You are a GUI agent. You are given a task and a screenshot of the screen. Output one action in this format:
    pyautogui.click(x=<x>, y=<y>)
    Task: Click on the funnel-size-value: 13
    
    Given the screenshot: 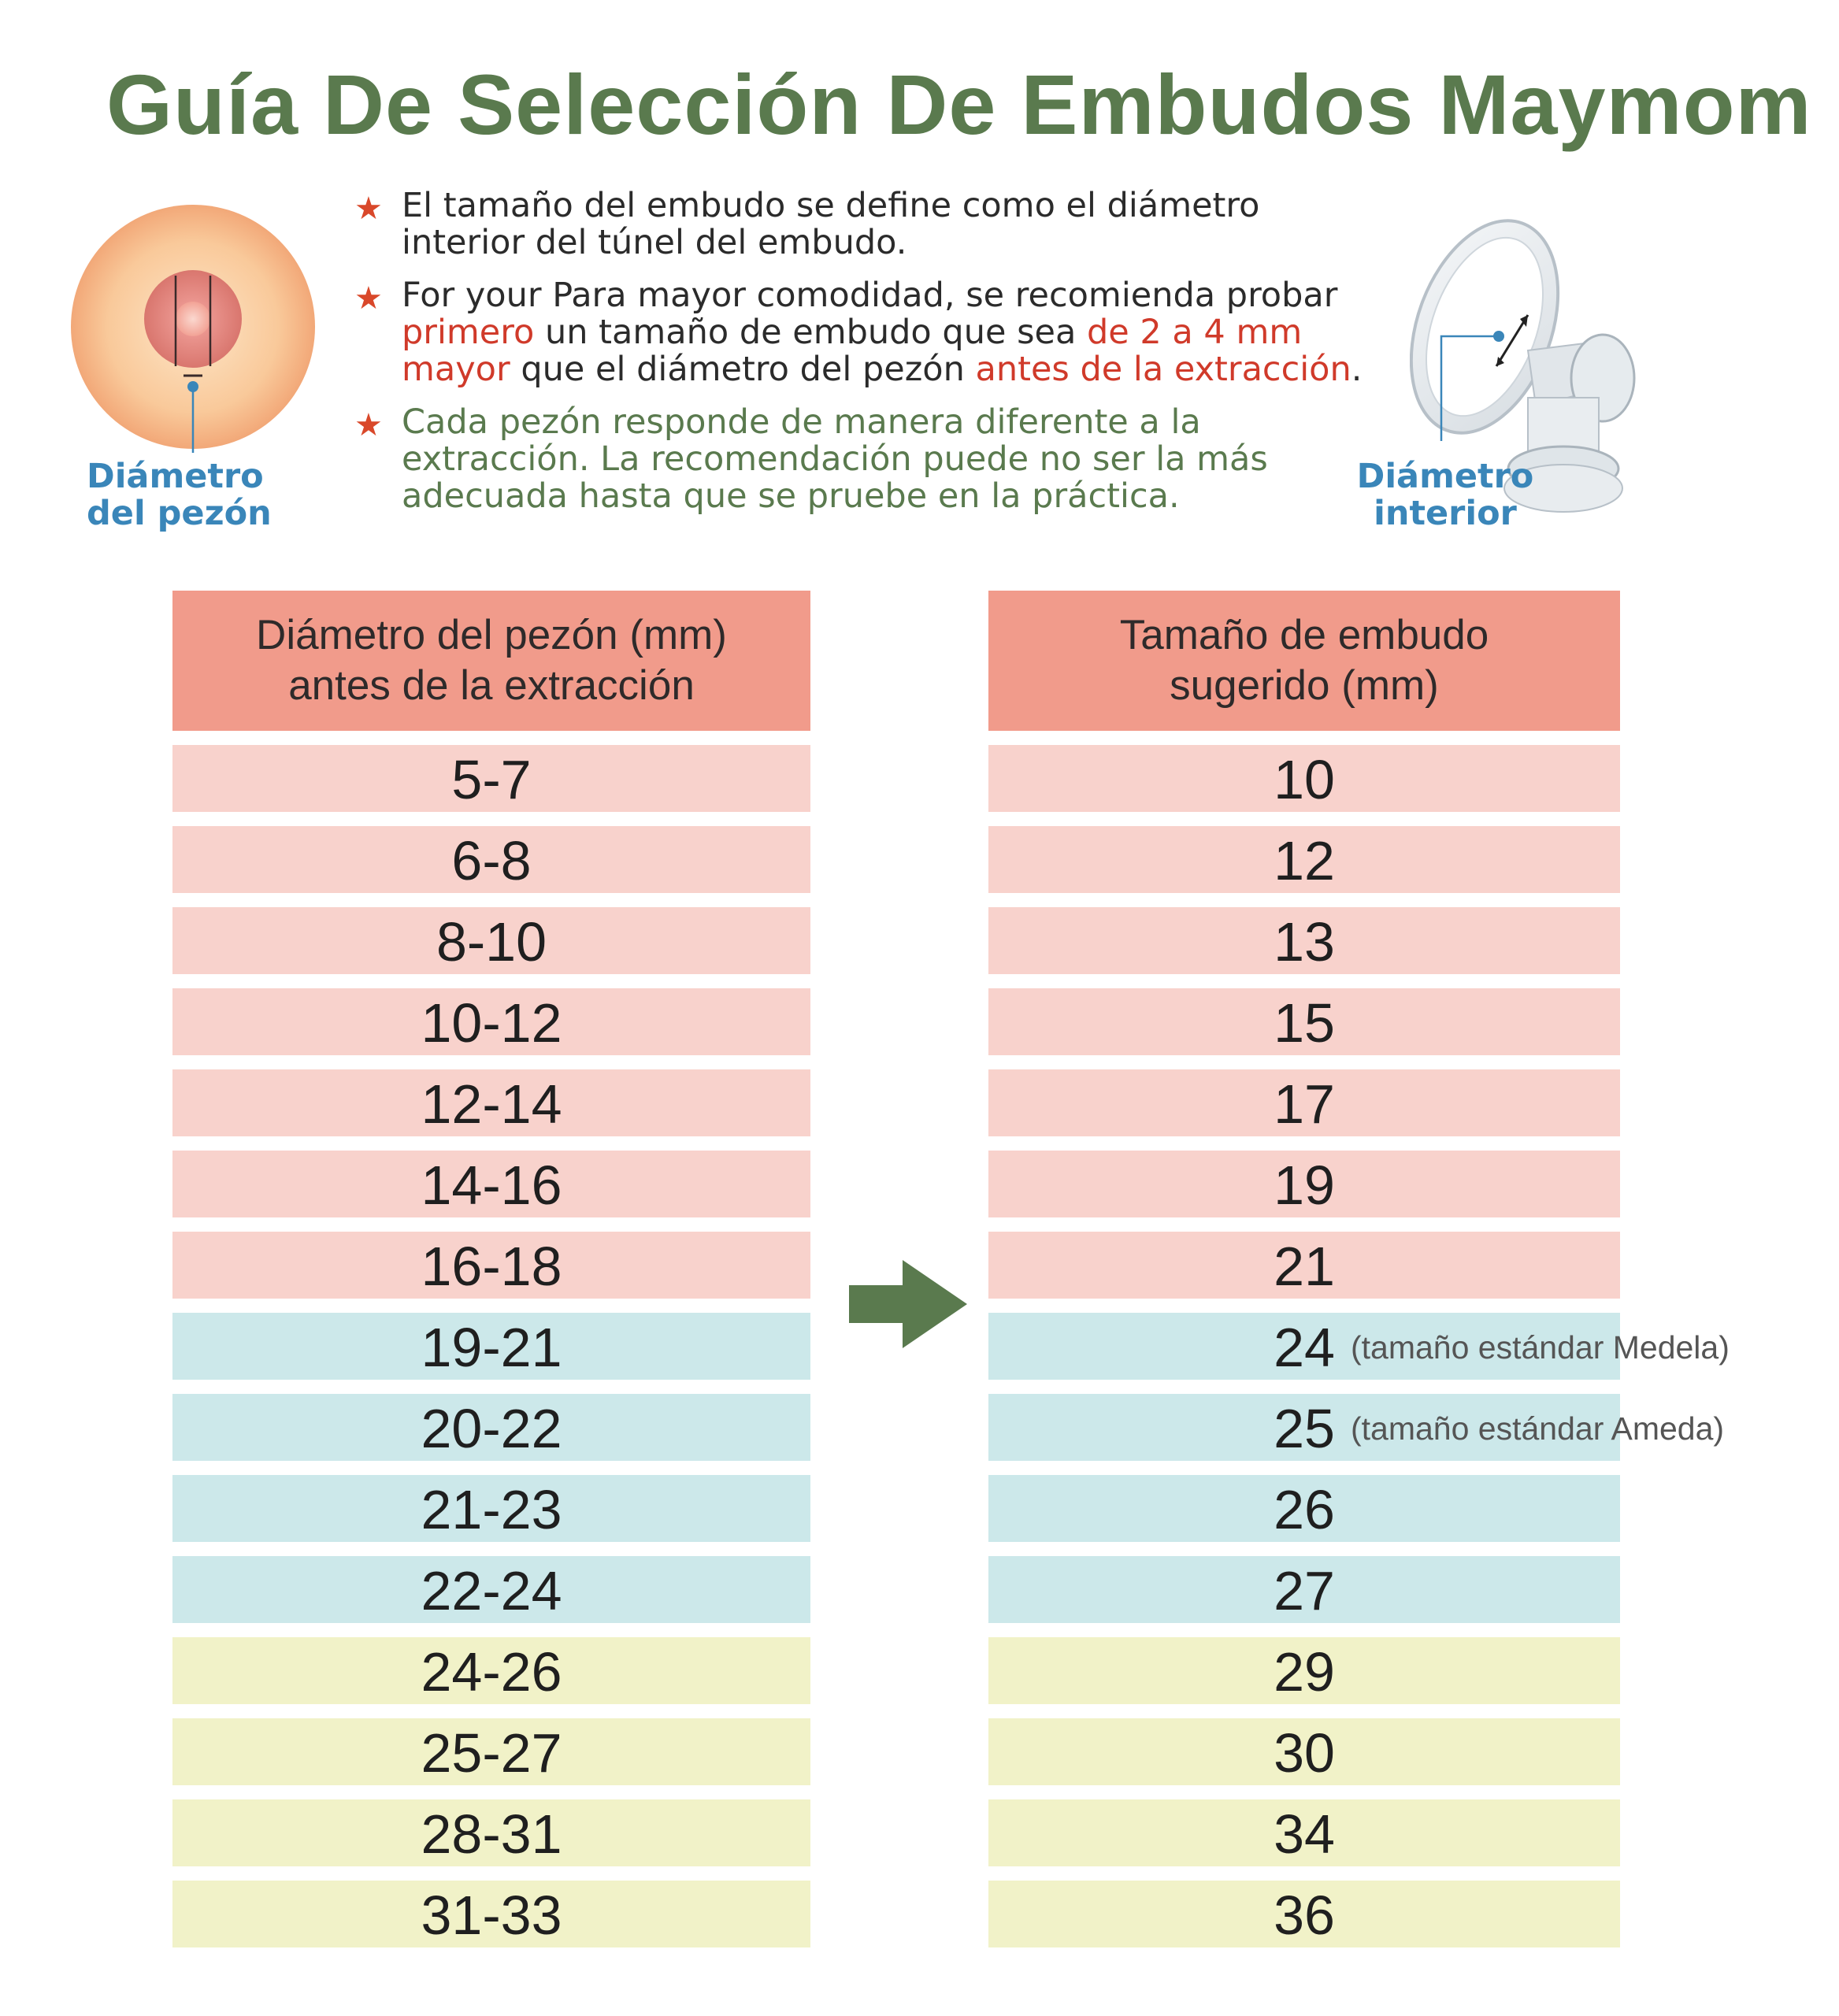 What is the action you would take?
    pyautogui.click(x=1304, y=942)
    